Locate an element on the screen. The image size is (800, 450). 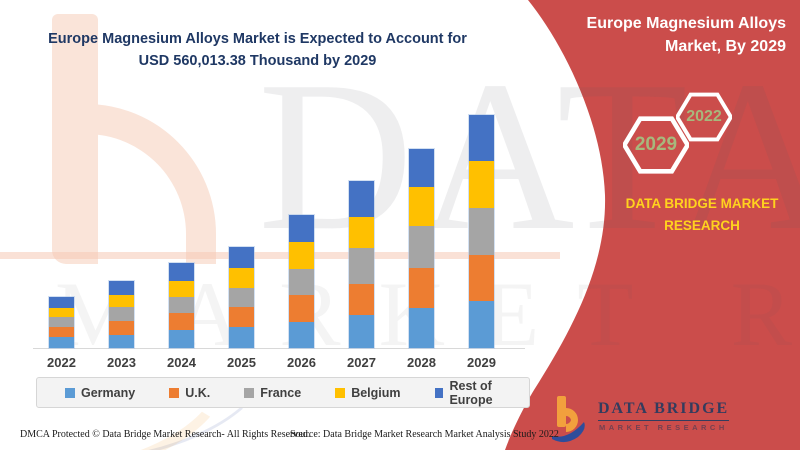
bar-segment-uk-2024 is located at coordinates (181, 322).